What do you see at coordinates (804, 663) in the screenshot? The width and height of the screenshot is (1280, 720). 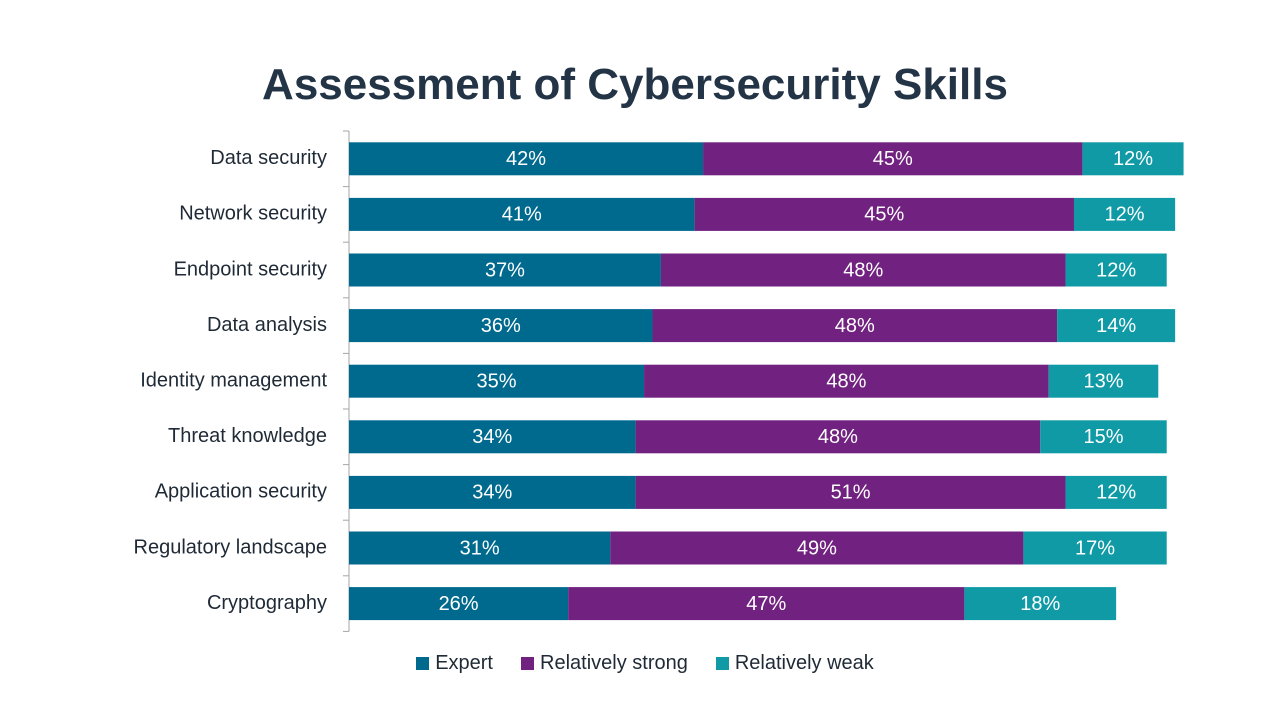 I see `legend-label: Relatively weak` at bounding box center [804, 663].